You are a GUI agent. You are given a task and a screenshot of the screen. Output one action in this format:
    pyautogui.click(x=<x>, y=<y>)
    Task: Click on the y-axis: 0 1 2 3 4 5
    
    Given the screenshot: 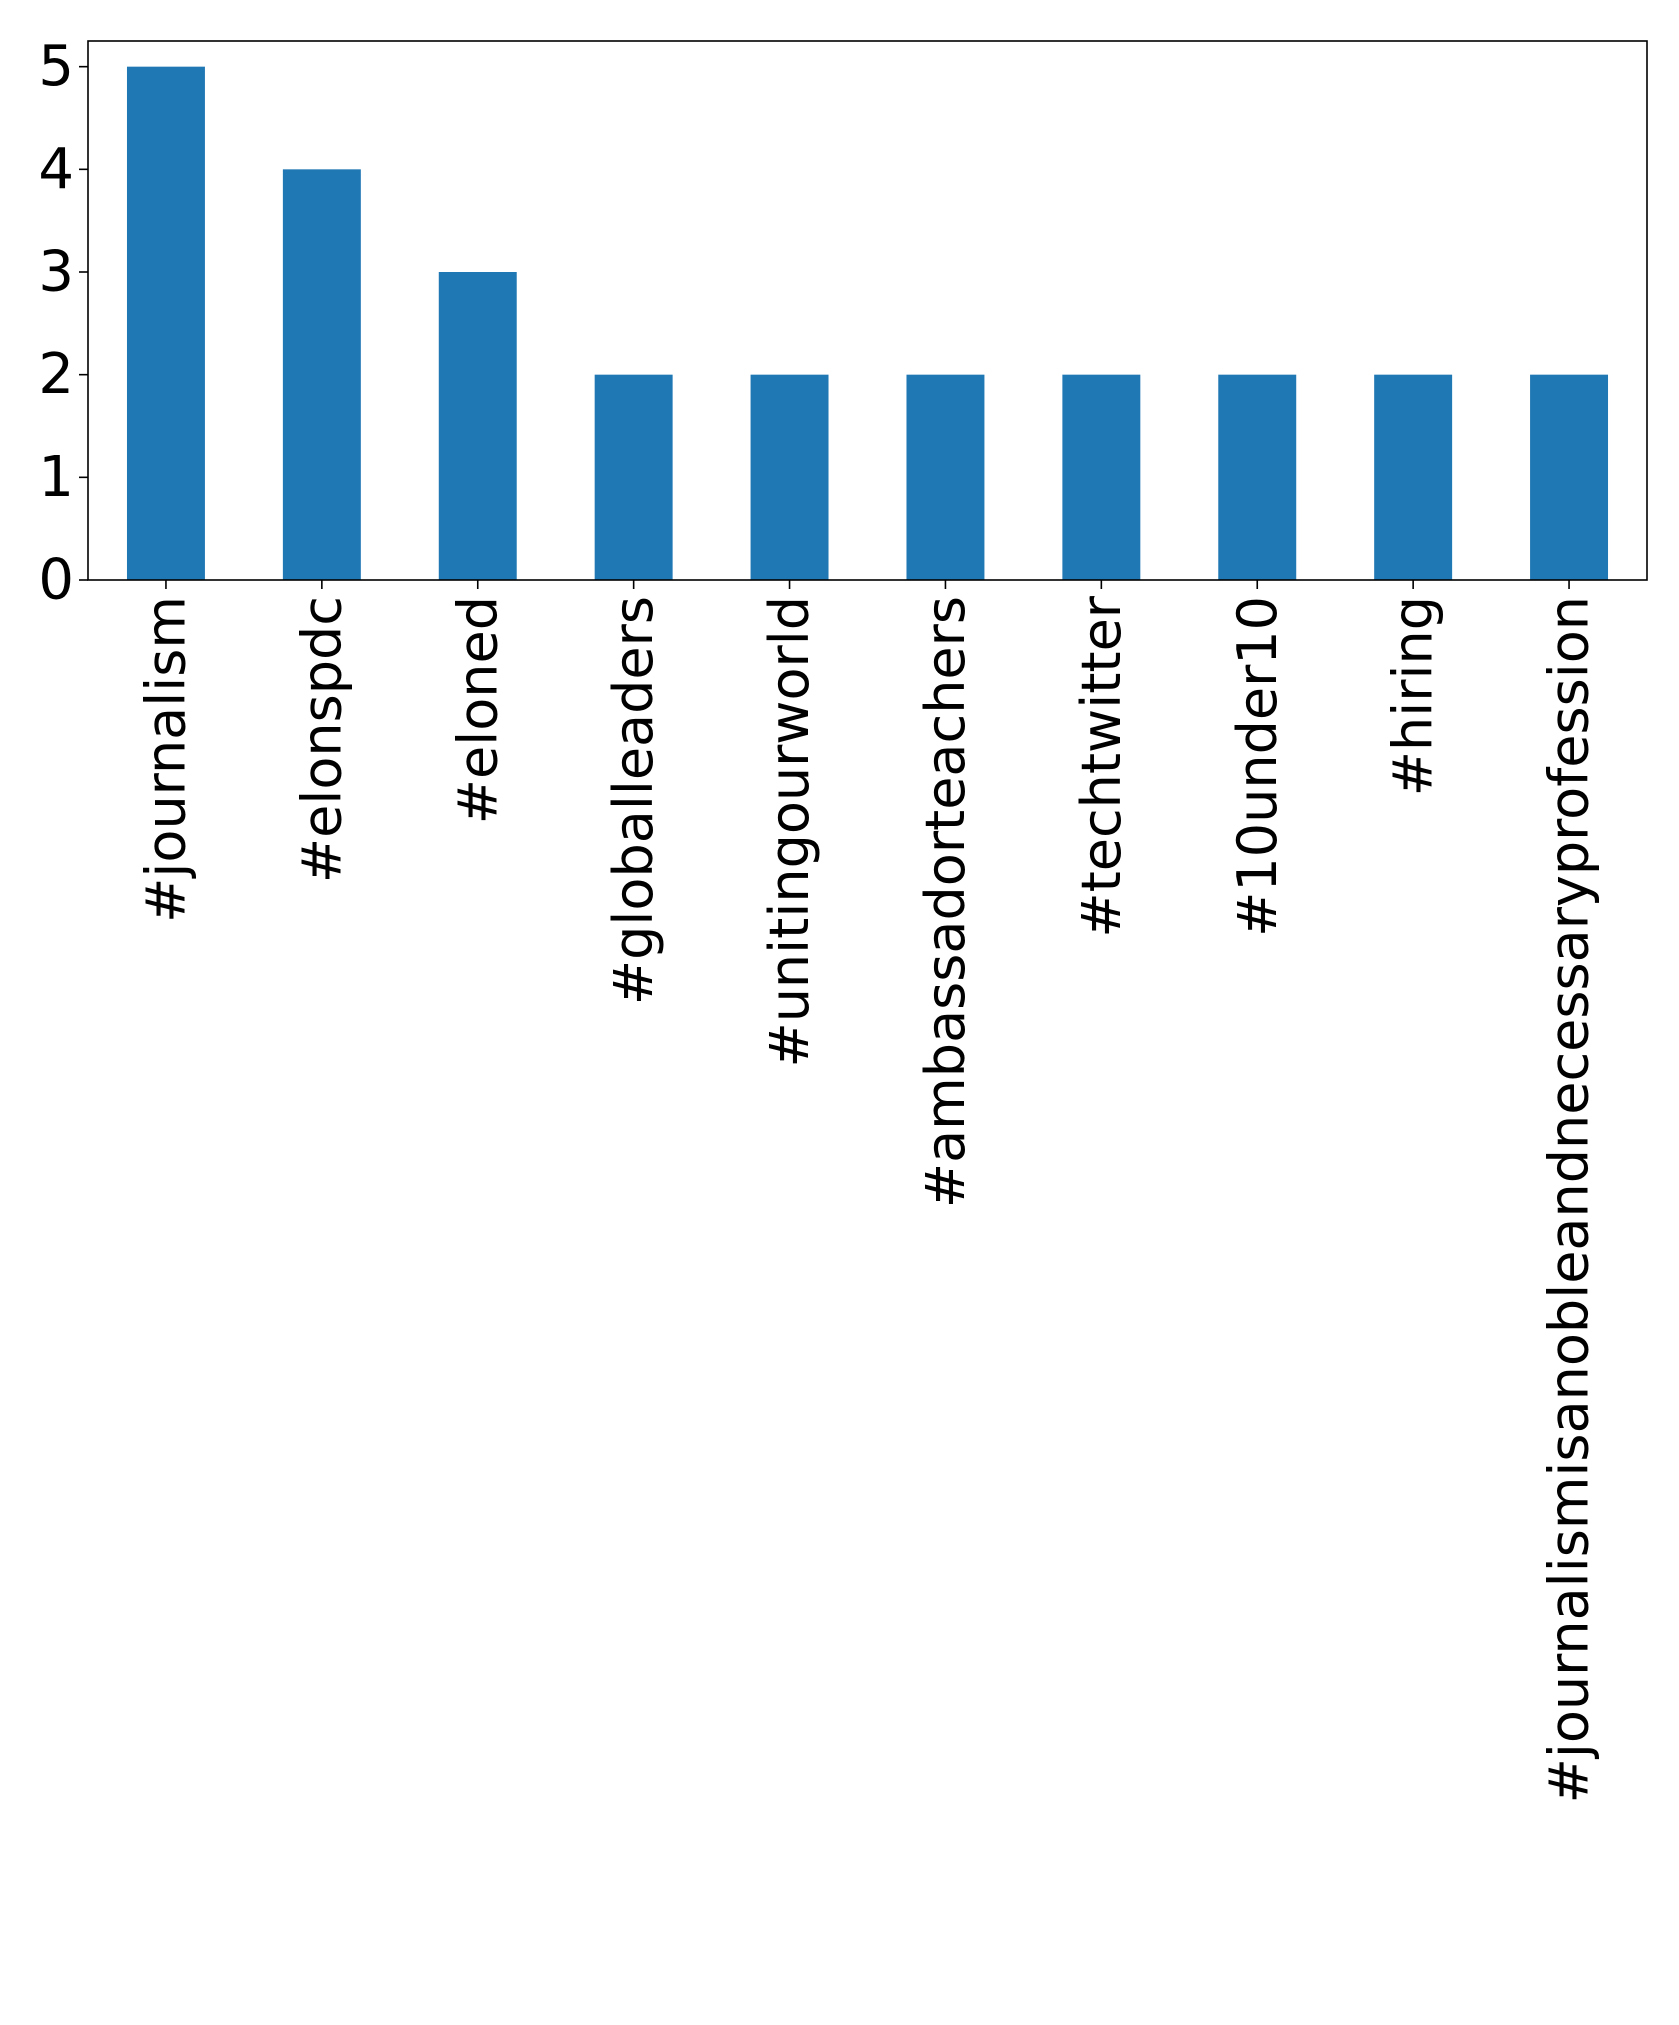 What is the action you would take?
    pyautogui.click(x=63, y=323)
    